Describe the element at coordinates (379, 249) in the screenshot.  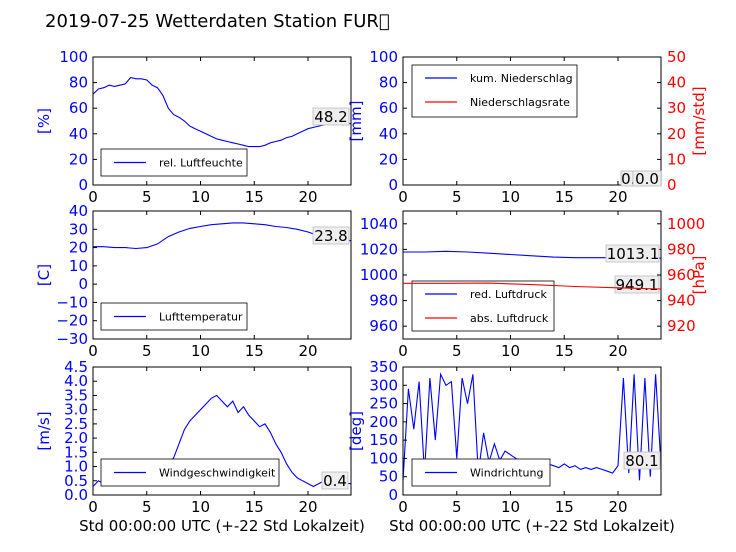
I see `y-tick-label: 1020` at that location.